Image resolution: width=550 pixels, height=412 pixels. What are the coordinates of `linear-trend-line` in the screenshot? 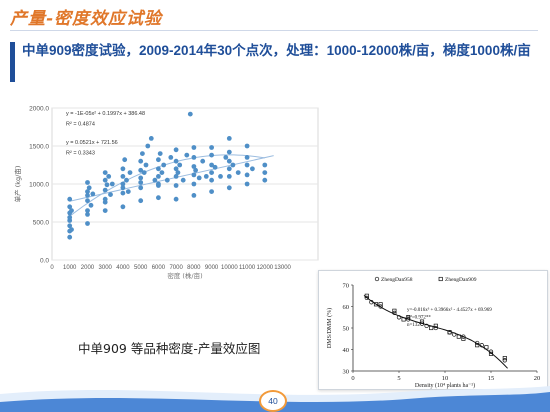 It's located at (171, 178).